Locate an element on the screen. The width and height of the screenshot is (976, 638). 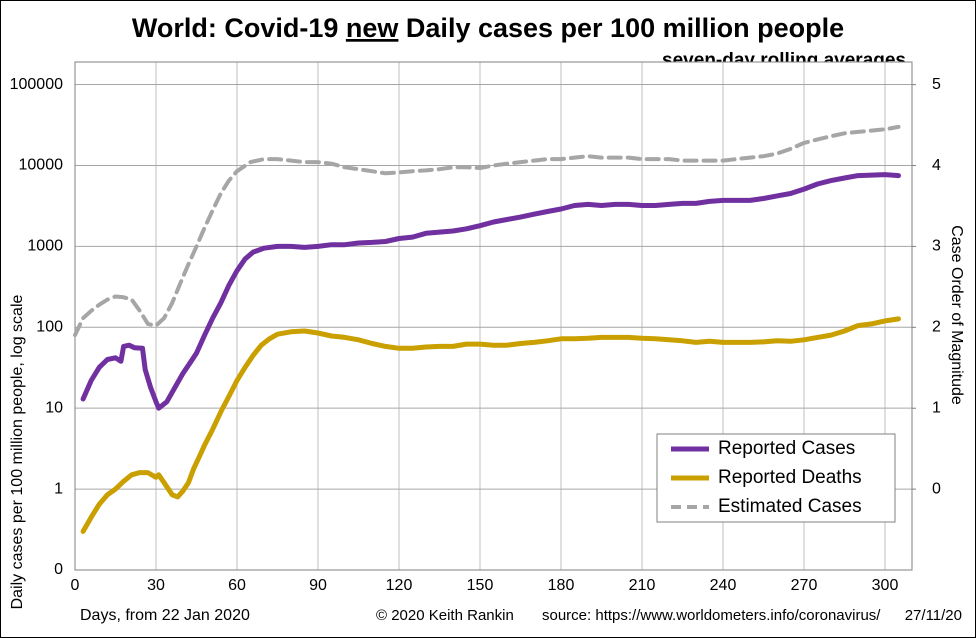
legend-label: Estimated Cases is located at coordinates (790, 506).